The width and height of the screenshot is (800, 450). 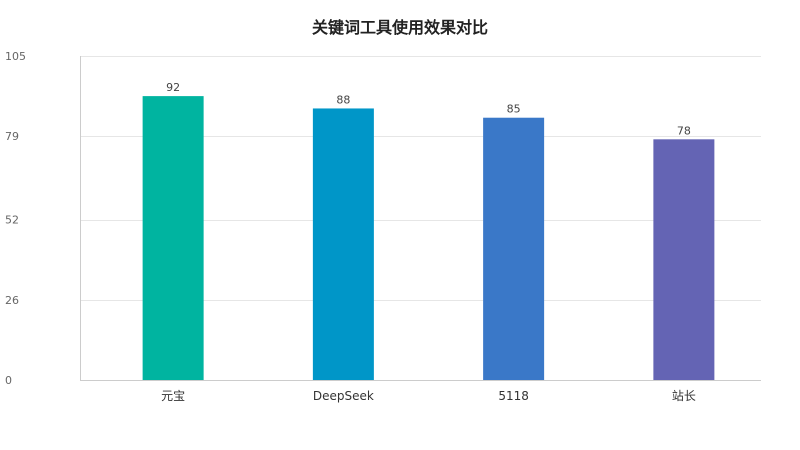 I want to click on y-tick-label: 0, so click(x=8, y=380).